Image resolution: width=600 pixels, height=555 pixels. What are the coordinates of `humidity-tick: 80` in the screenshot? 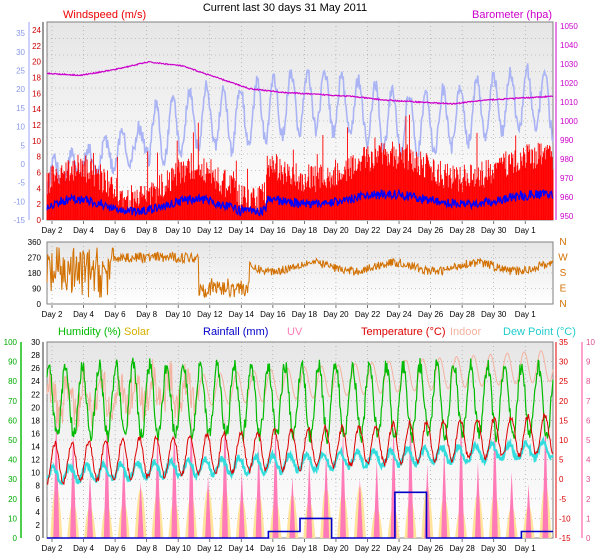 It's located at (12, 381).